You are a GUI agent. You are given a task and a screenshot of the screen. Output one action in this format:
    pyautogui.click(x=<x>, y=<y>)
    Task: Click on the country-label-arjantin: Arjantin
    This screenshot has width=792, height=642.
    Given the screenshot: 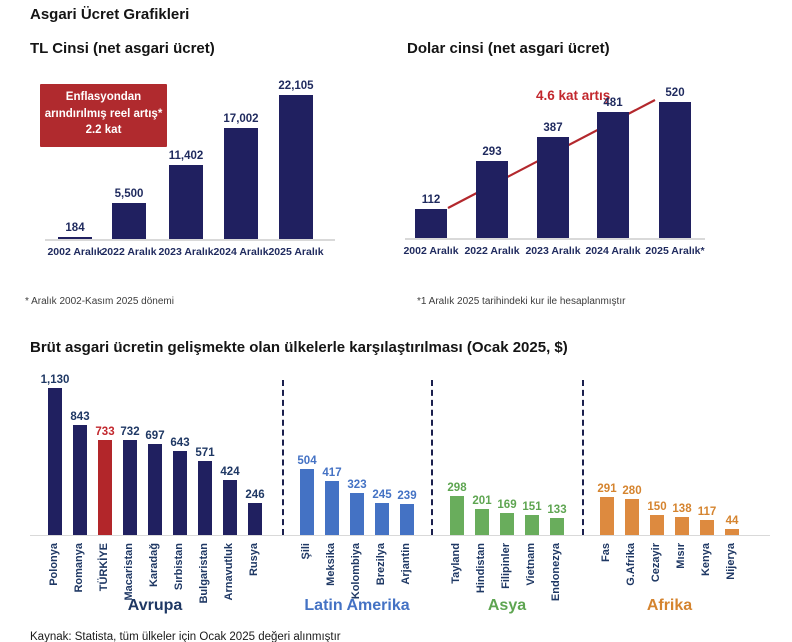 What is the action you would take?
    pyautogui.click(x=406, y=564)
    